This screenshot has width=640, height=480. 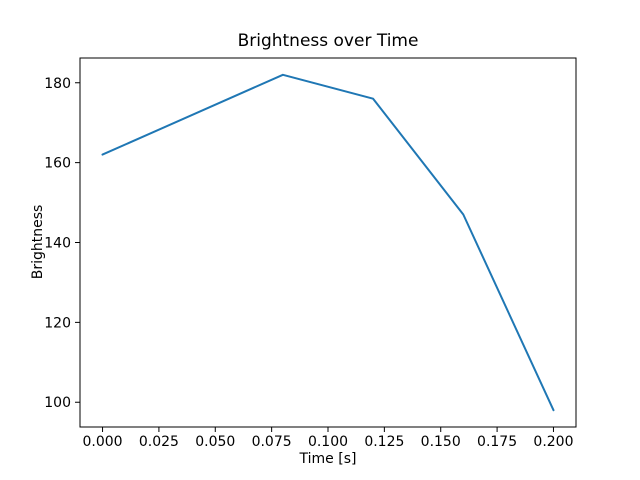 I want to click on x-tick-label: 0.075, so click(x=272, y=442).